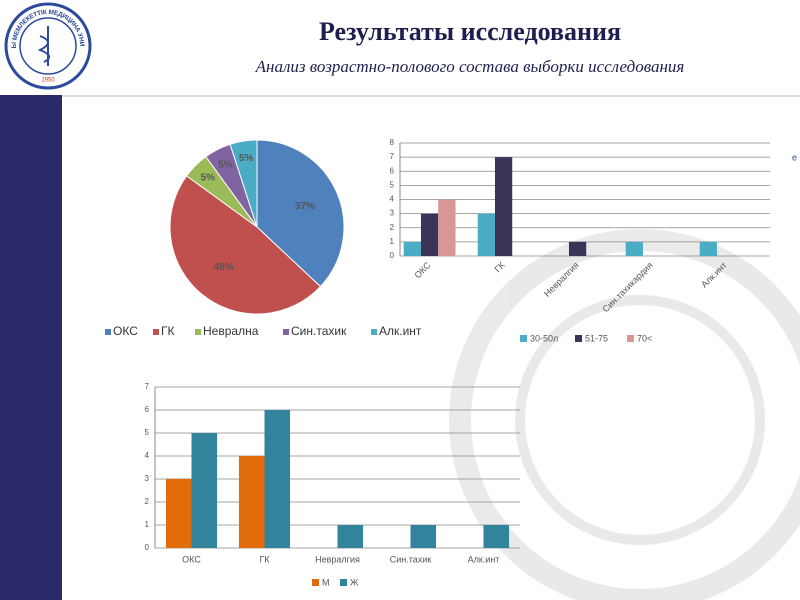  What do you see at coordinates (392, 142) in the screenshot?
I see `y-tick-label: 8` at bounding box center [392, 142].